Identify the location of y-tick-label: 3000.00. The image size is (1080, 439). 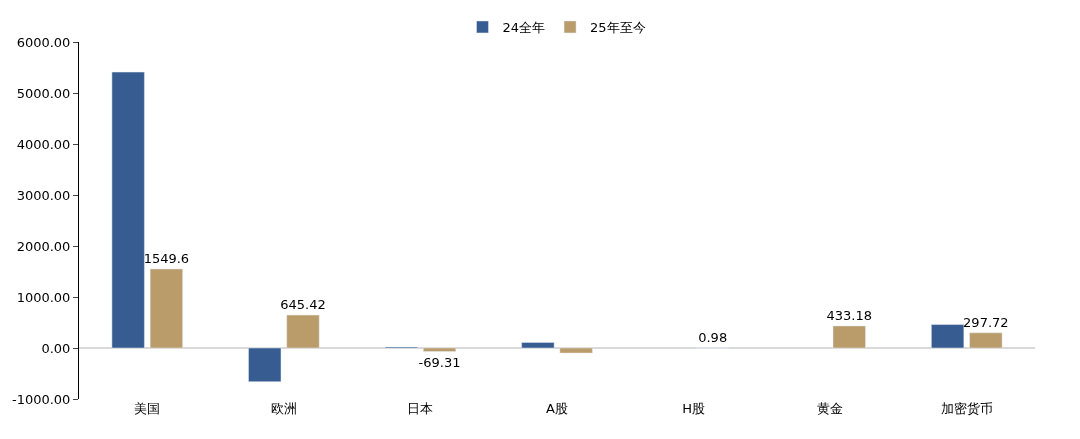
(43, 195).